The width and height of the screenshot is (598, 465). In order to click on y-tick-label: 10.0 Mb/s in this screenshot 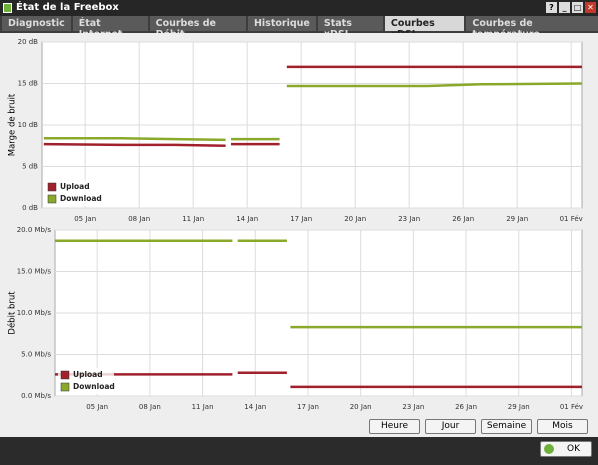, I will do `click(34, 313)`.